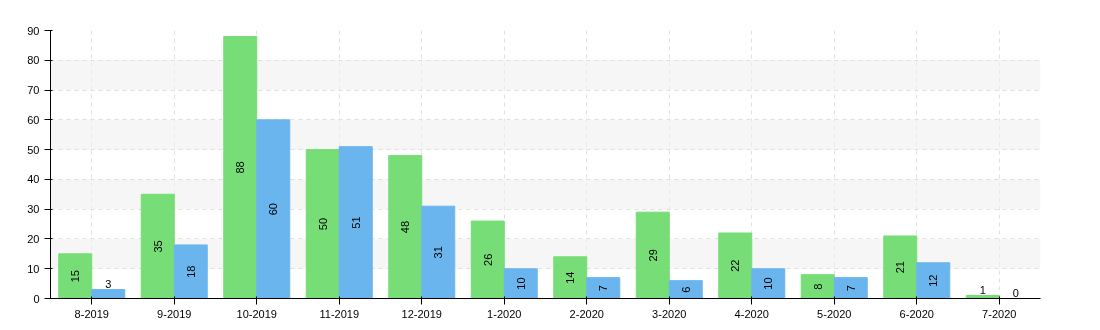 This screenshot has width=1100, height=330. I want to click on data-label: 15, so click(75, 276).